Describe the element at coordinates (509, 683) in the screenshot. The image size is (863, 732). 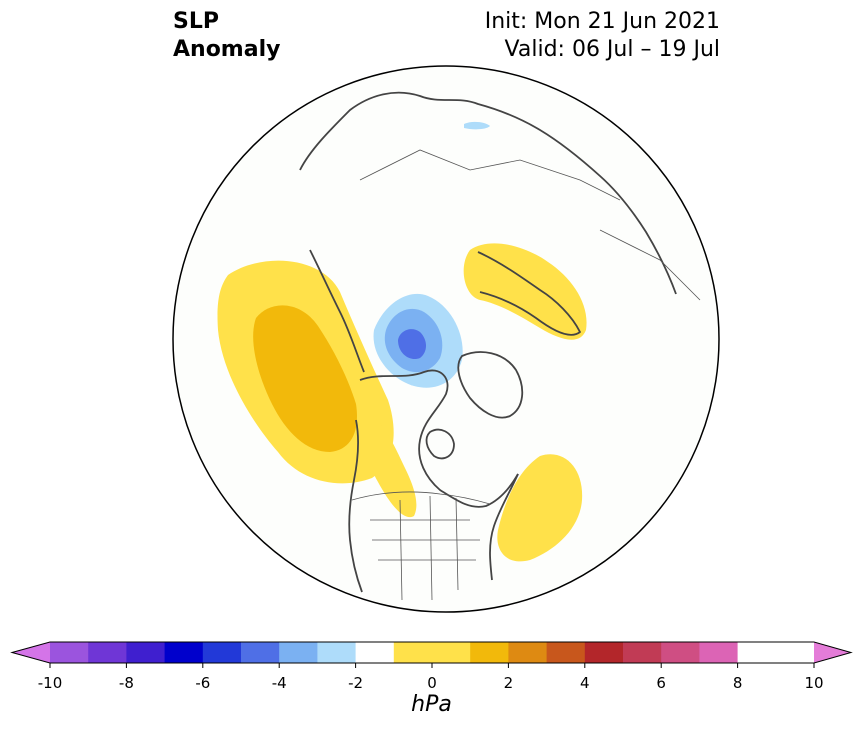
I see `colorbar-tick-label: 2` at that location.